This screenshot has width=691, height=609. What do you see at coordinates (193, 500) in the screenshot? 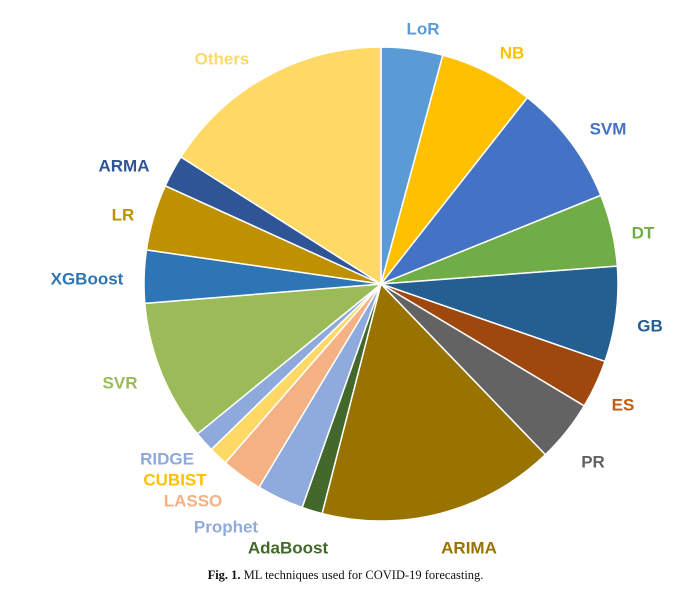
I see `slice-label-lasso: LASSO` at bounding box center [193, 500].